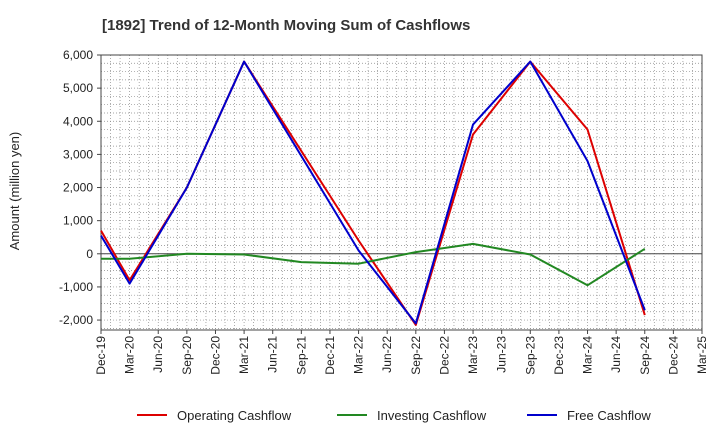 The height and width of the screenshot is (440, 720). I want to click on x-tick-label: Sep-23, so click(530, 355).